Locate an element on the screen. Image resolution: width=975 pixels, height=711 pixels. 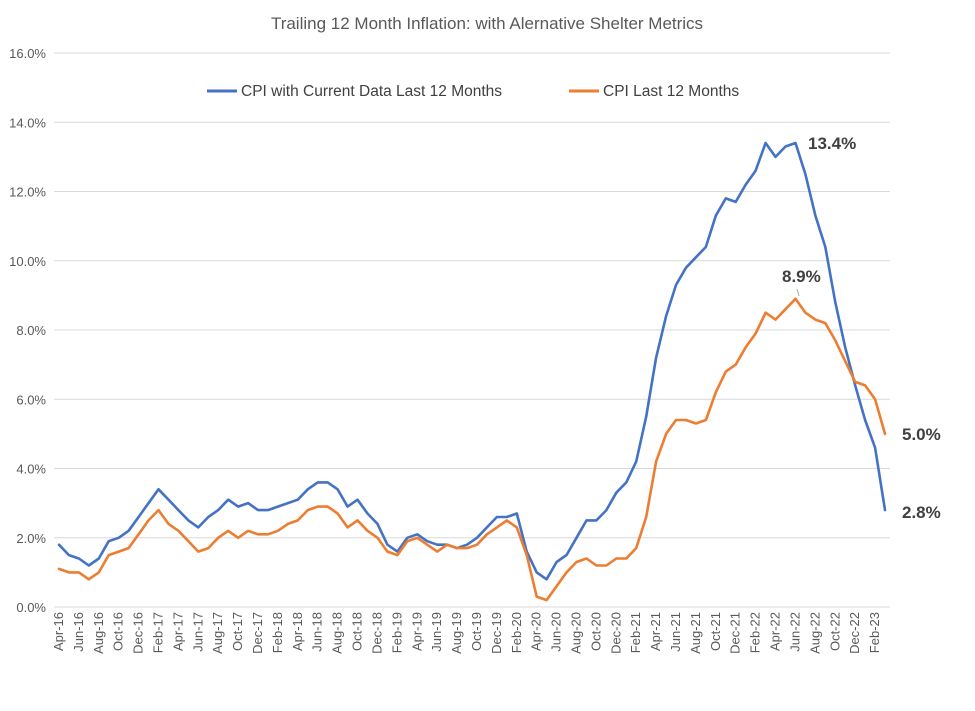
x-tick-label: Dec-21 is located at coordinates (735, 633).